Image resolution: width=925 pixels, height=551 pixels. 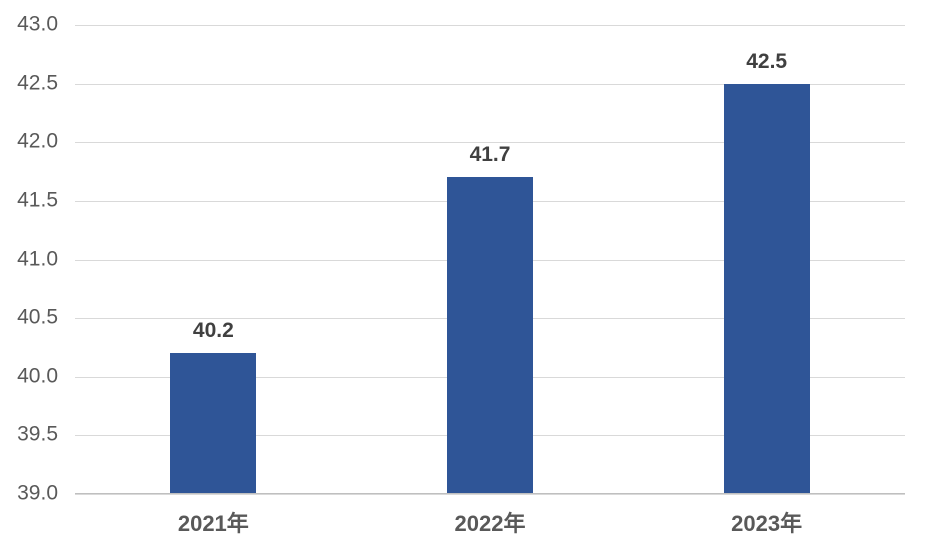 What do you see at coordinates (213, 423) in the screenshot?
I see `bar-2021年` at bounding box center [213, 423].